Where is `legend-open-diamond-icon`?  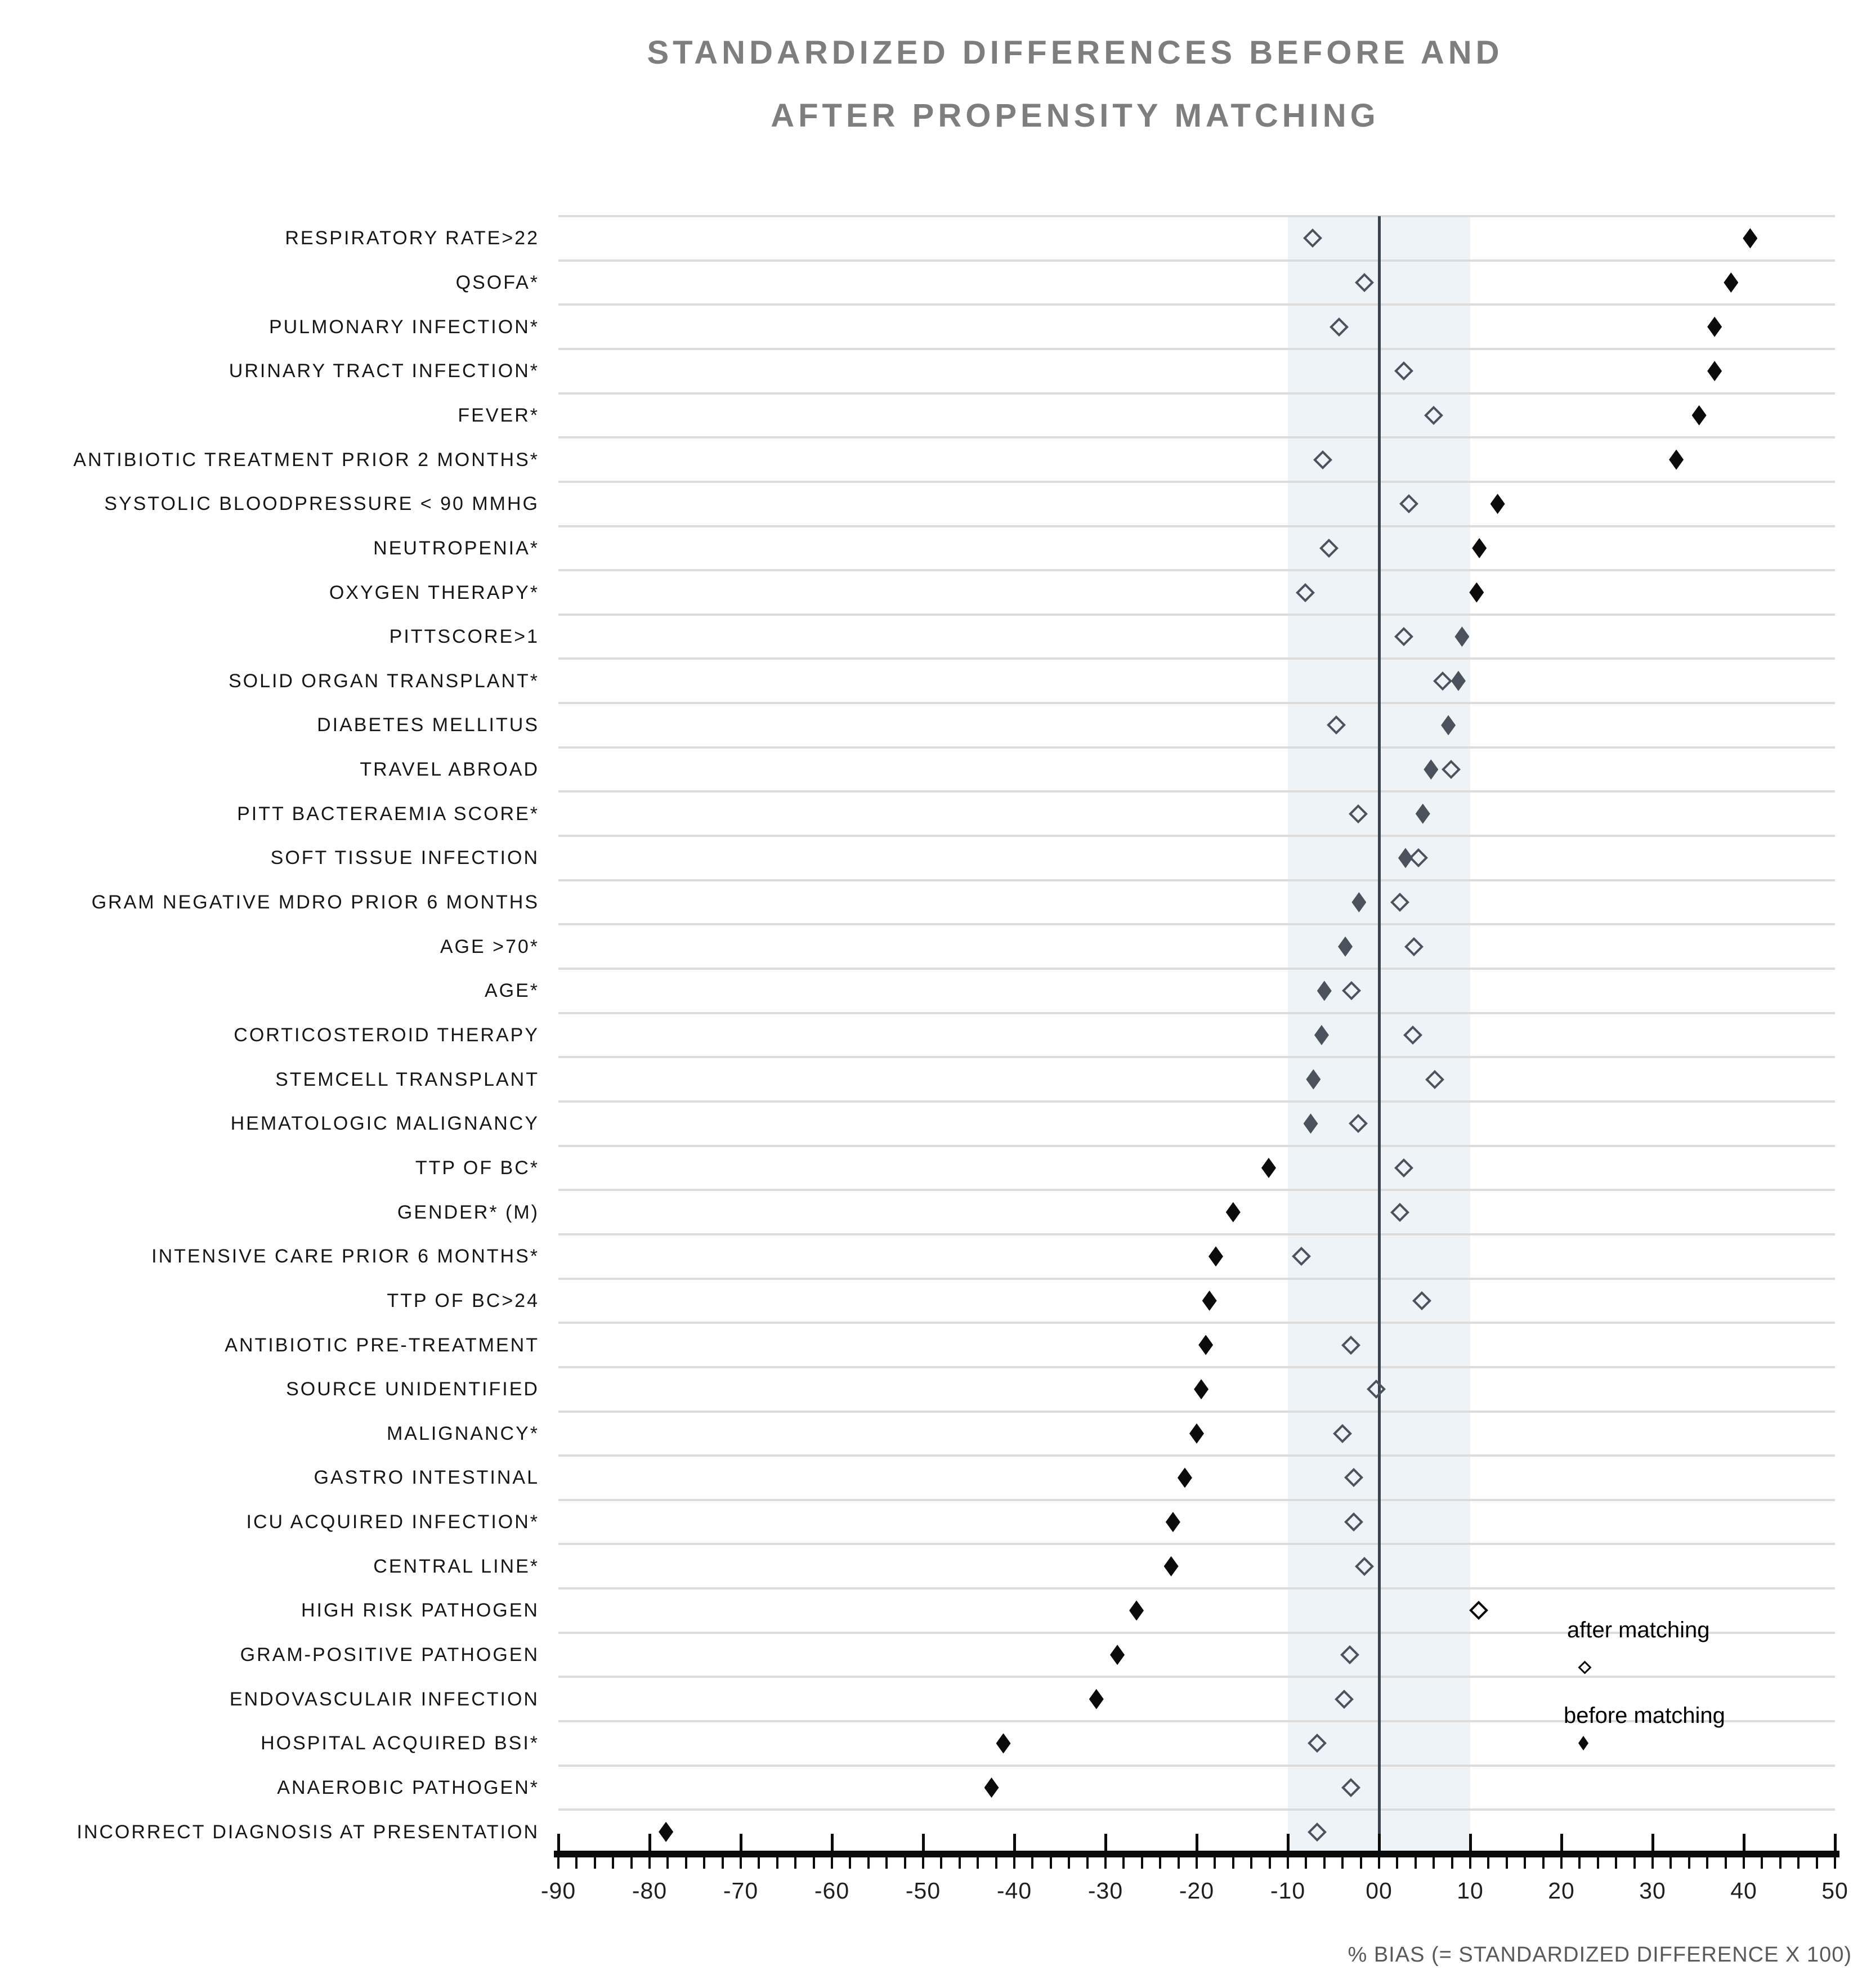 legend-open-diamond-icon is located at coordinates (1585, 1667).